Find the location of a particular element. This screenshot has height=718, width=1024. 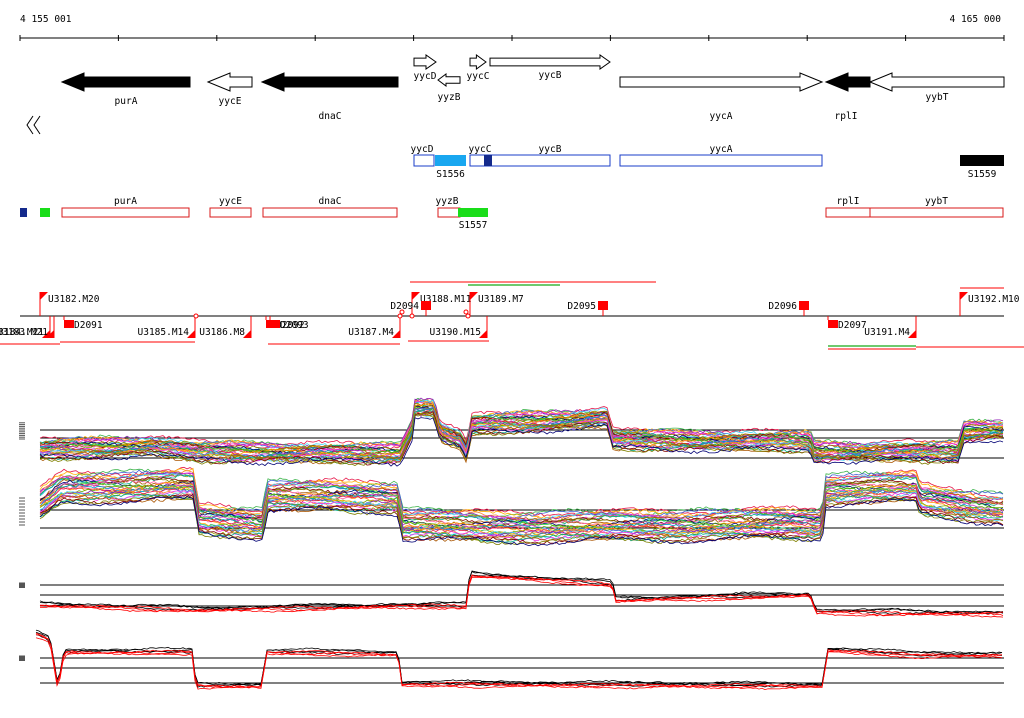

feature-label: S1557 is located at coordinates (473, 225).